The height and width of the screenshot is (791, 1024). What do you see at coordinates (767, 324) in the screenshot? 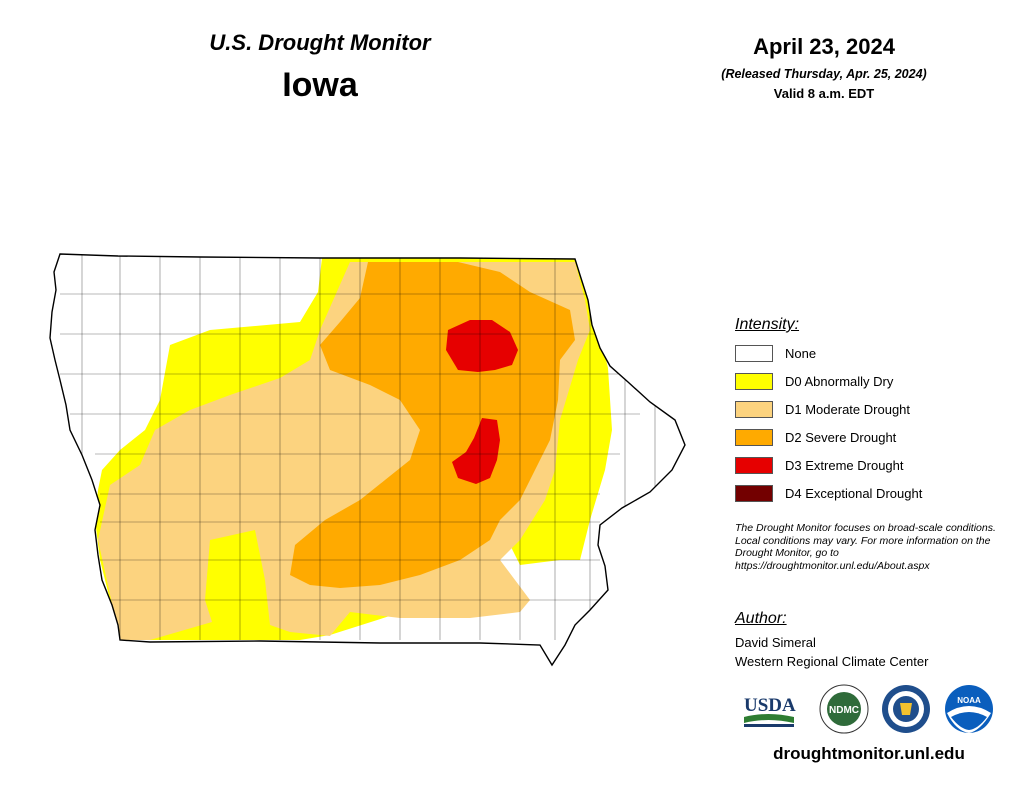
I see `legend-title: Intensity:` at bounding box center [767, 324].